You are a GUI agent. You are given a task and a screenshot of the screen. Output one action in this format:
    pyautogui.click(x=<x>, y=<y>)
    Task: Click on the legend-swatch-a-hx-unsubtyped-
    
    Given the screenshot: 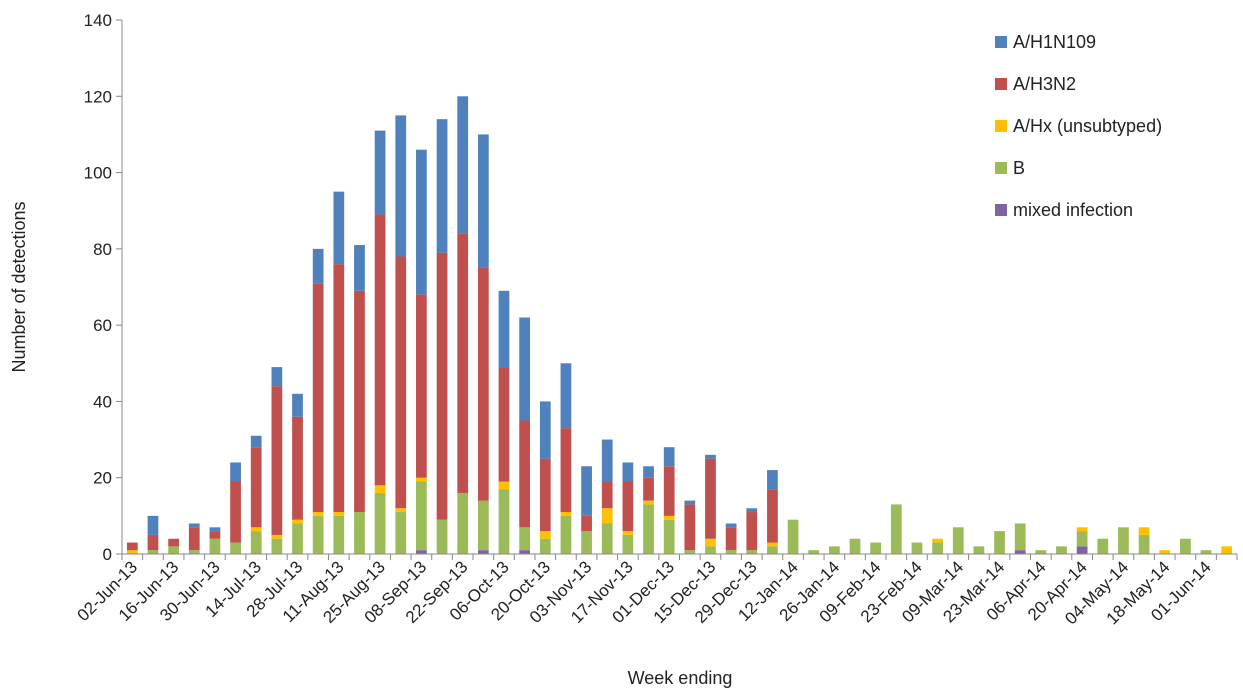 What is the action you would take?
    pyautogui.click(x=1001, y=126)
    